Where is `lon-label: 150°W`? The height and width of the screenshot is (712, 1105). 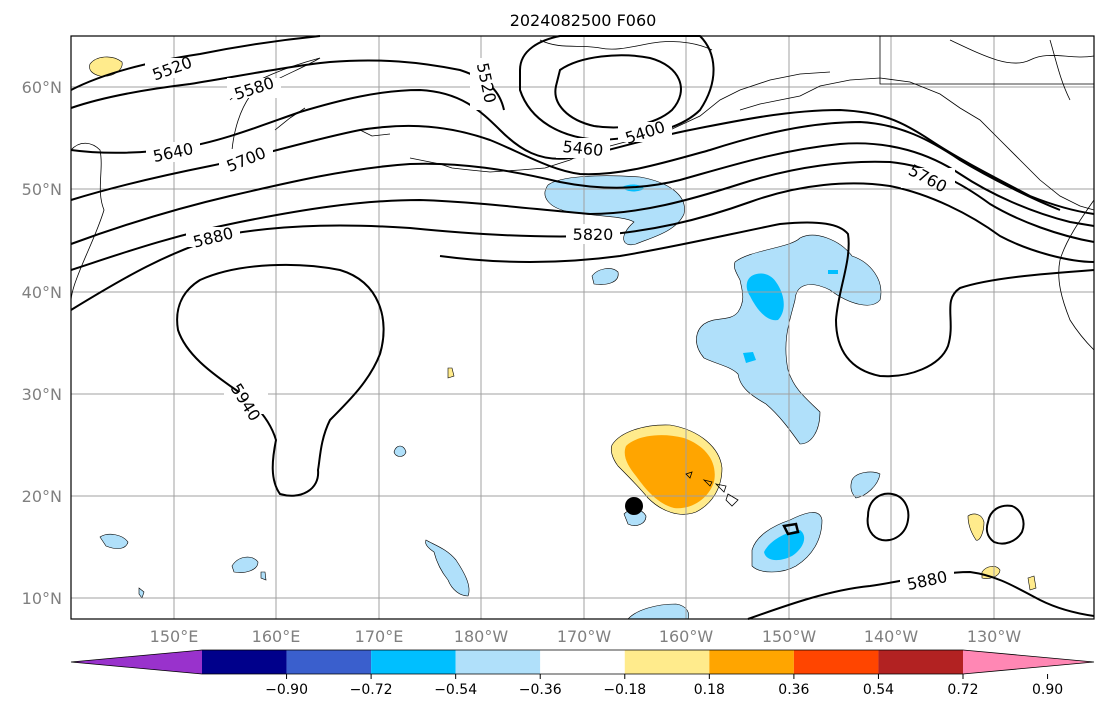 lon-label: 150°W is located at coordinates (789, 636).